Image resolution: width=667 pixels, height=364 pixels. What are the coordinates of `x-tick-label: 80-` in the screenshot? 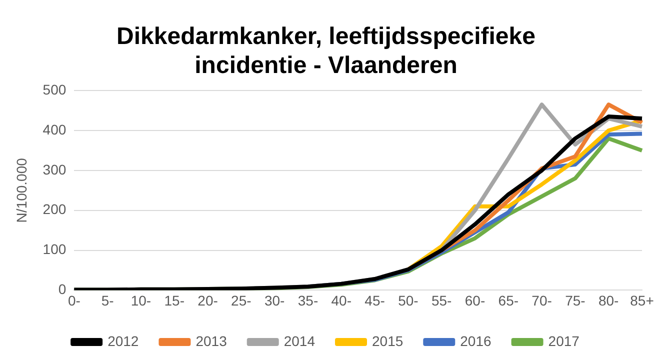 It's located at (609, 300).